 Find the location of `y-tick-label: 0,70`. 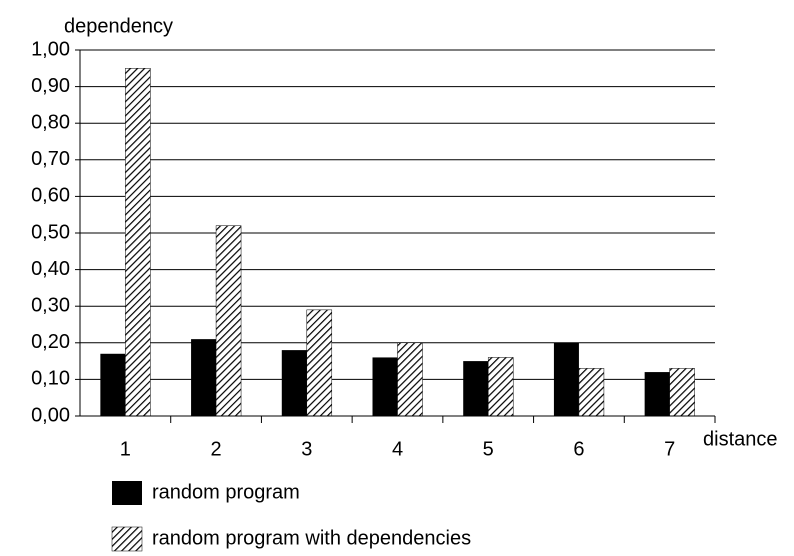

y-tick-label: 0,70 is located at coordinates (50, 159).